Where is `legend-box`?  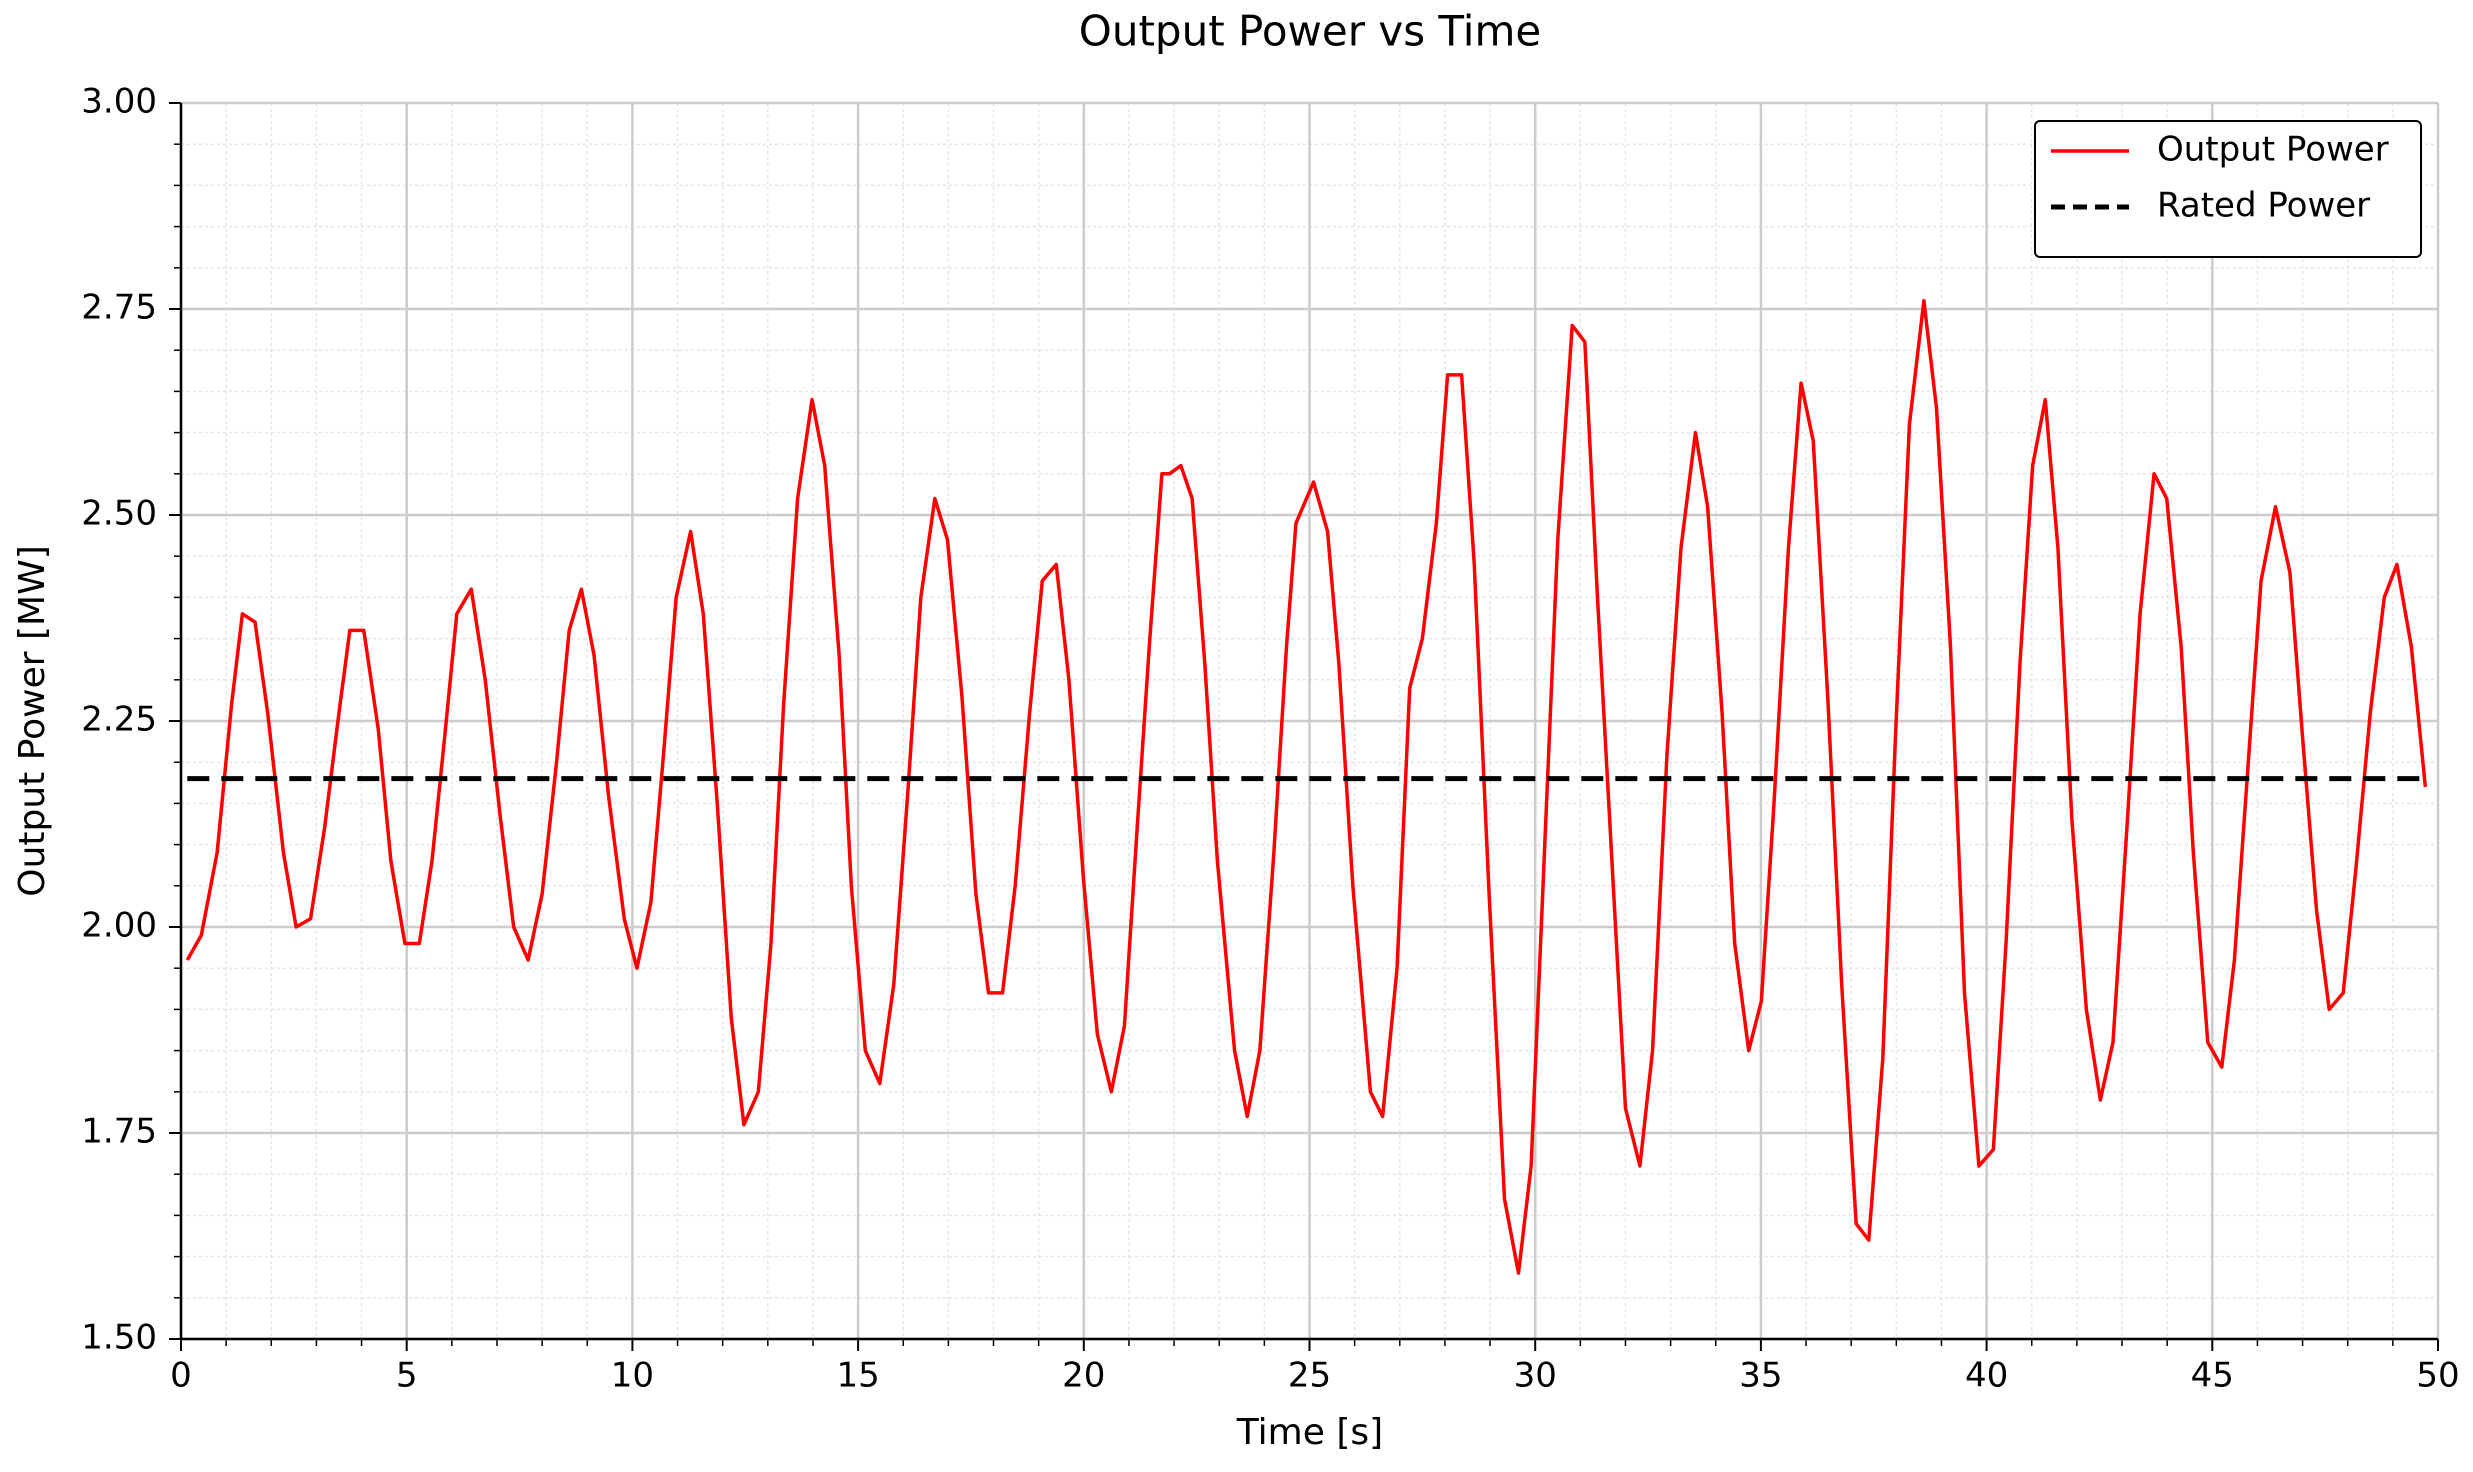 legend-box is located at coordinates (2228, 189).